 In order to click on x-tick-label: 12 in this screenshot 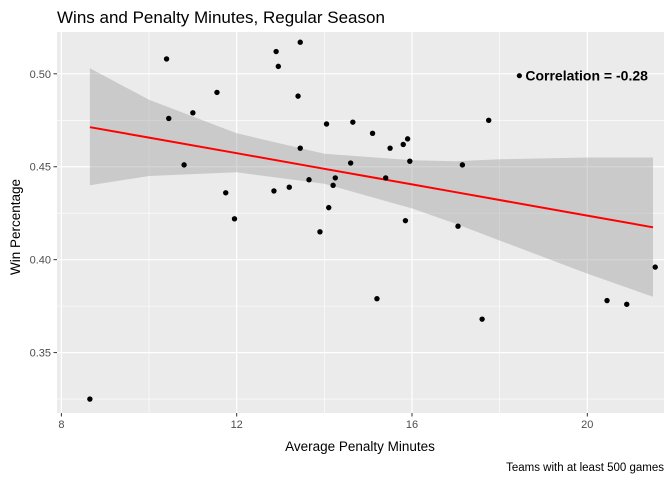, I will do `click(237, 425)`.